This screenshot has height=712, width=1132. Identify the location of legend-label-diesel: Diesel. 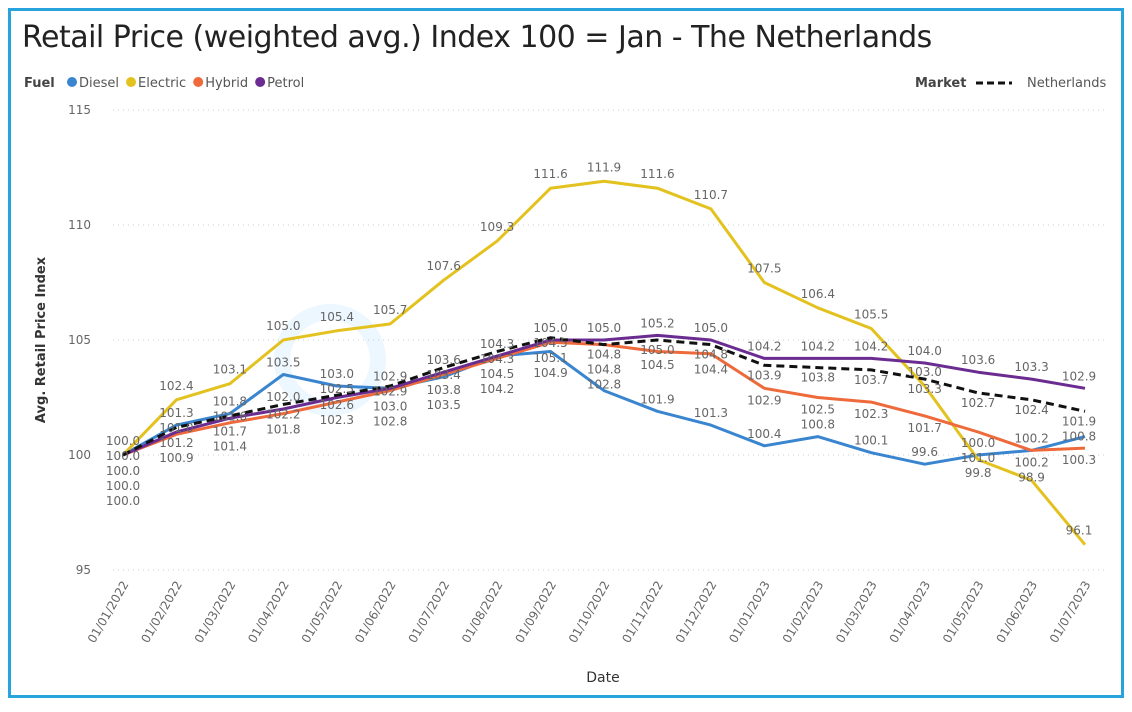
(99, 83).